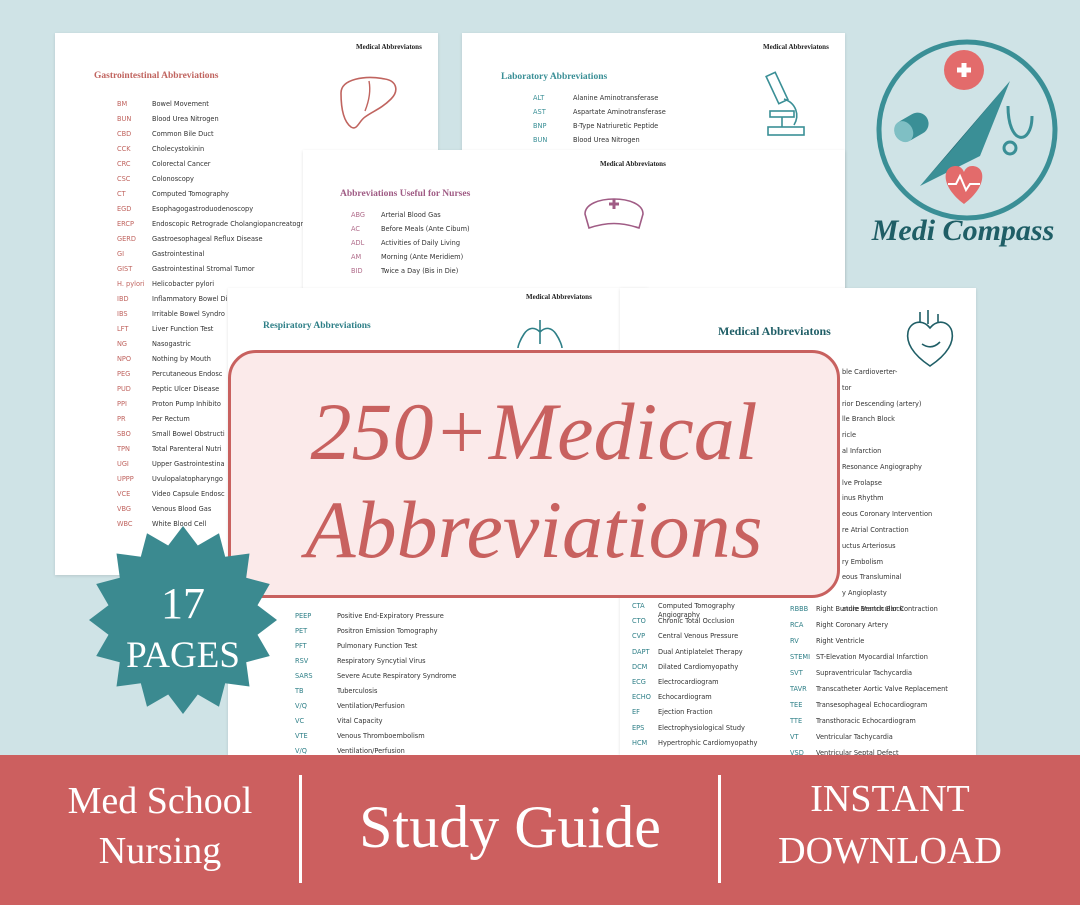  Describe the element at coordinates (183, 655) in the screenshot. I see `badge-label: PAGES` at that location.